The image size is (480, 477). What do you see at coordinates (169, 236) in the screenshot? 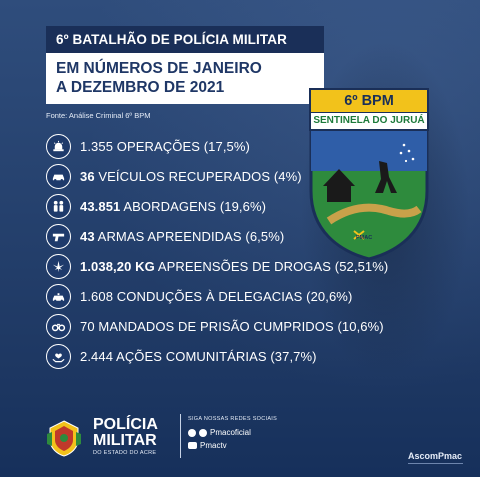
I see `stat-label: ARMAS APREENDIDAS` at bounding box center [169, 236].